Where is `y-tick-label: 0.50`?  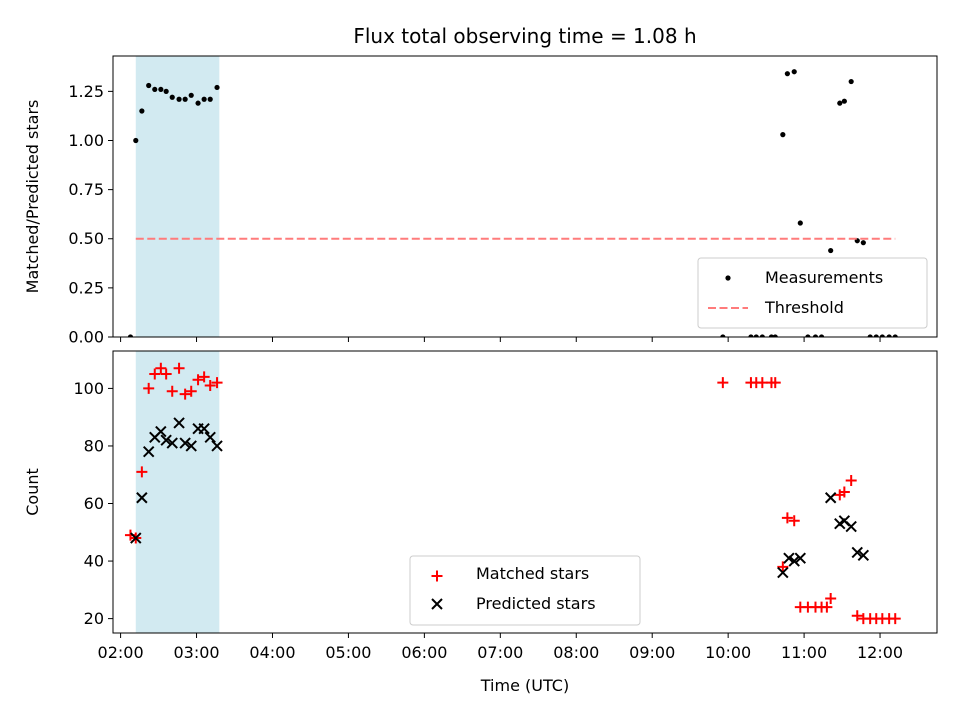
y-tick-label: 0.50 is located at coordinates (86, 238).